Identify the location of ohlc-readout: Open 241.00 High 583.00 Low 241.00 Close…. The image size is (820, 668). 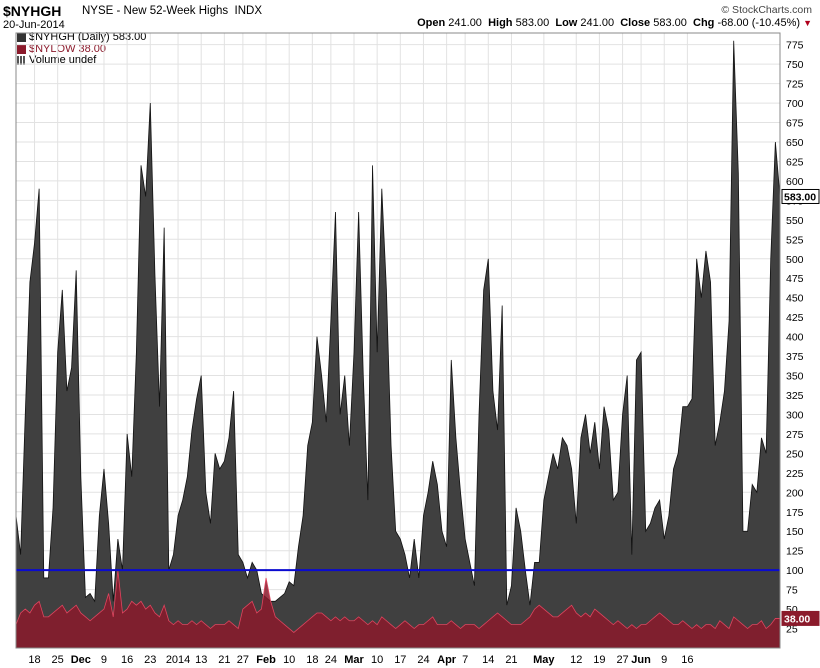
(614, 23).